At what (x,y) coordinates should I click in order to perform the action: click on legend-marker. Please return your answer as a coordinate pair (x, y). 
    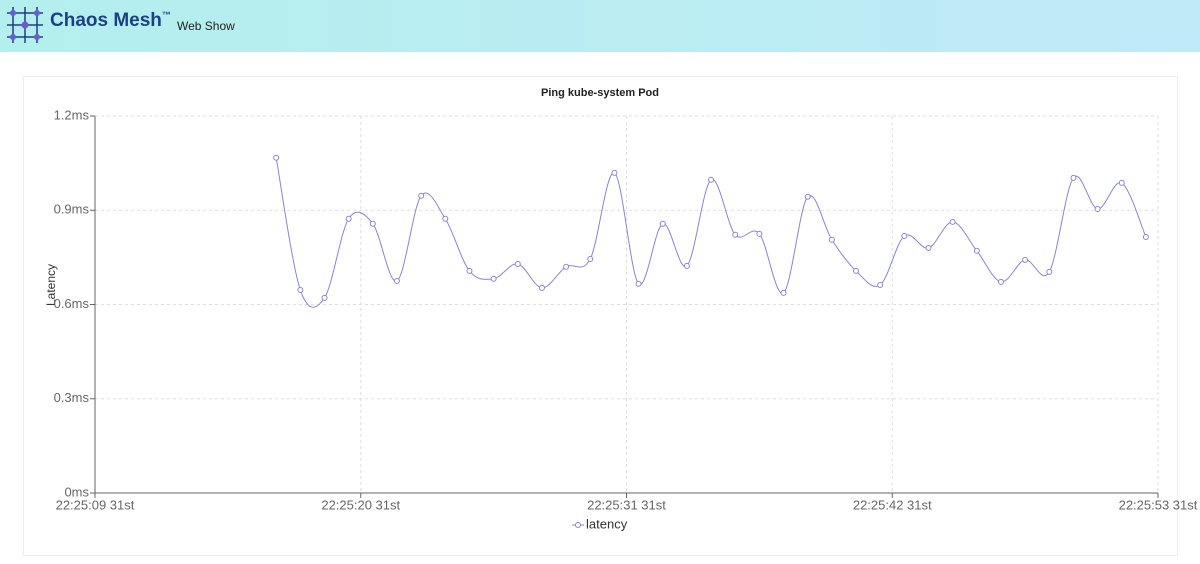
    Looking at the image, I should click on (578, 525).